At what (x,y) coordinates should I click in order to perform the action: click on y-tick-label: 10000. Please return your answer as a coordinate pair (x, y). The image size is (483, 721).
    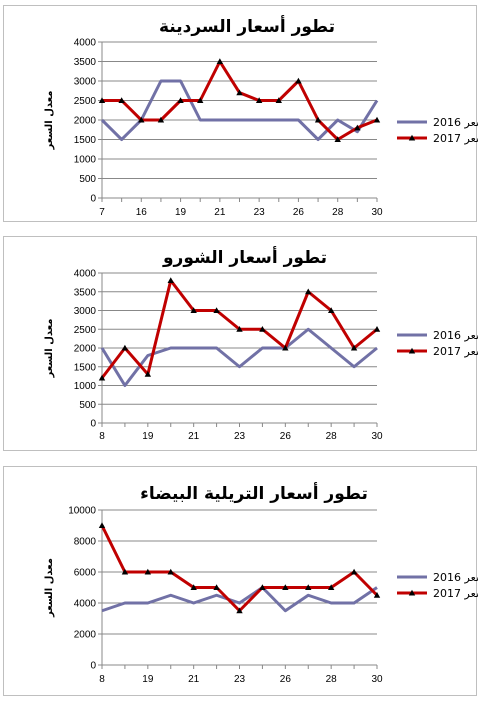
    Looking at the image, I should click on (82, 511).